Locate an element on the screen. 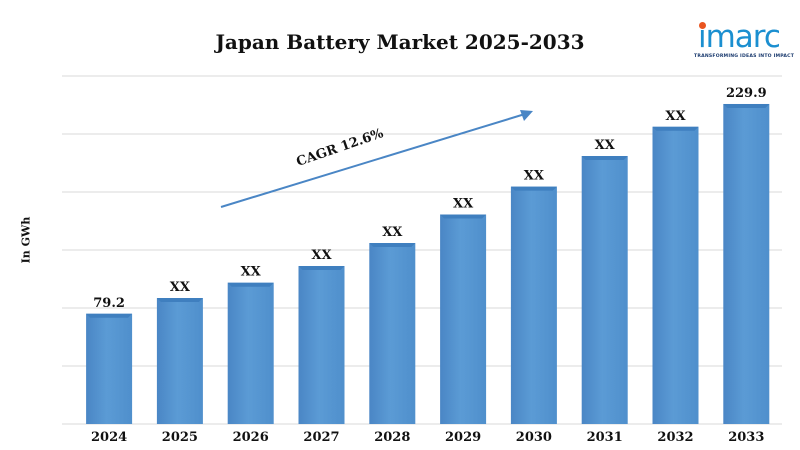 Image resolution: width=800 pixels, height=450 pixels. x-tick-2024: 2024 is located at coordinates (109, 437).